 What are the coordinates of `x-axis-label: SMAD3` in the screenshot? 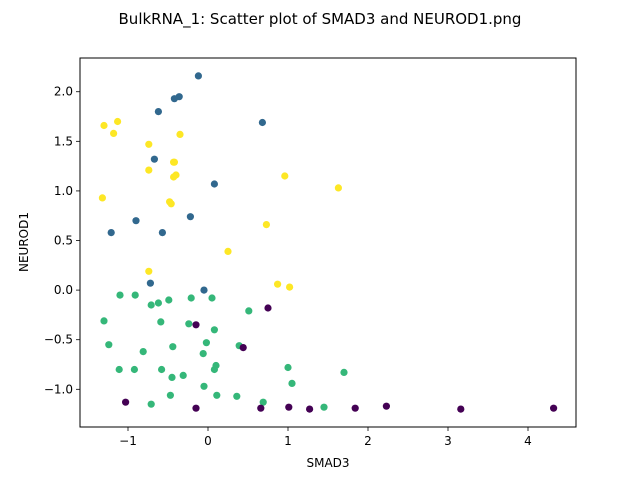 It's located at (327, 463).